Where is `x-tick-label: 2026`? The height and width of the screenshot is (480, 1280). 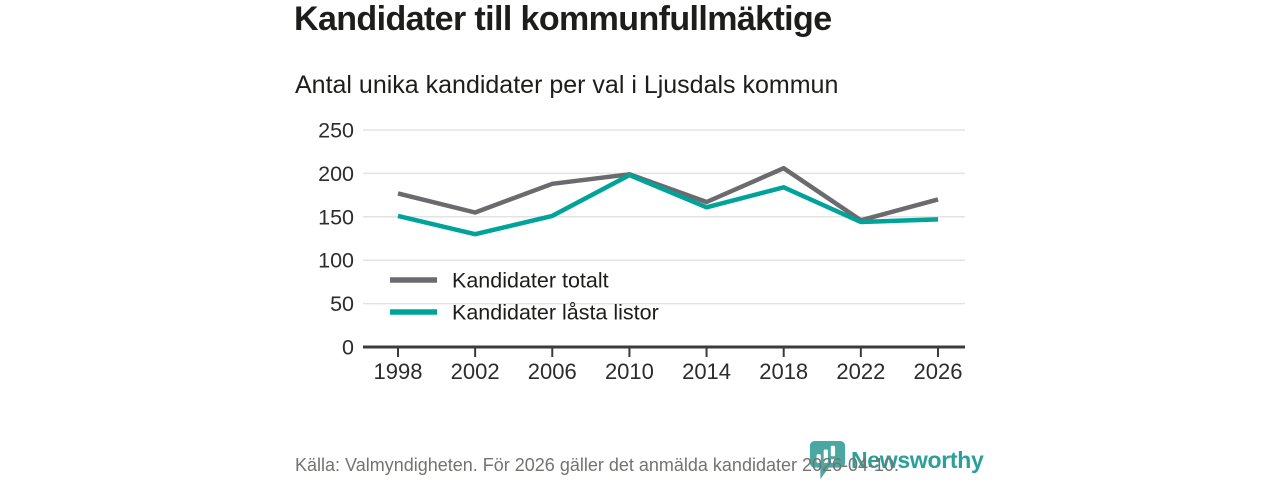 x-tick-label: 2026 is located at coordinates (938, 371).